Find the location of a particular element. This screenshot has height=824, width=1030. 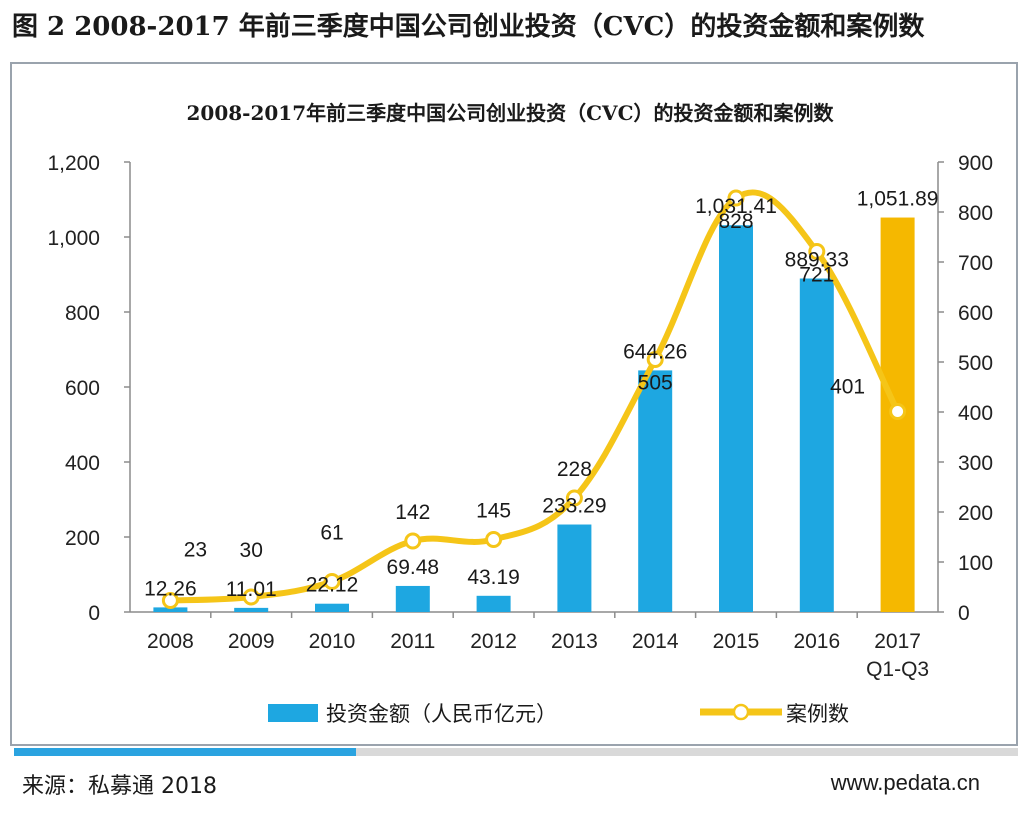

legend-line-marker is located at coordinates (741, 712).